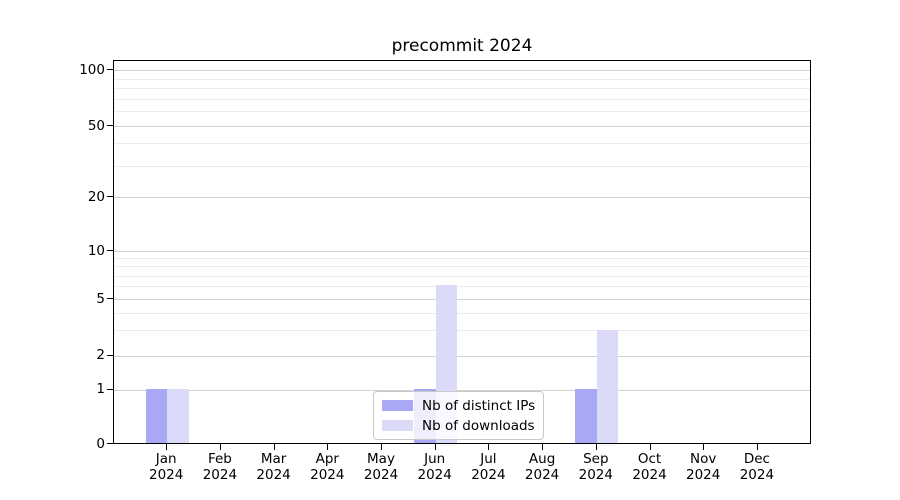  What do you see at coordinates (542, 467) in the screenshot?
I see `x-tick-label-aug: Aug 2024` at bounding box center [542, 467].